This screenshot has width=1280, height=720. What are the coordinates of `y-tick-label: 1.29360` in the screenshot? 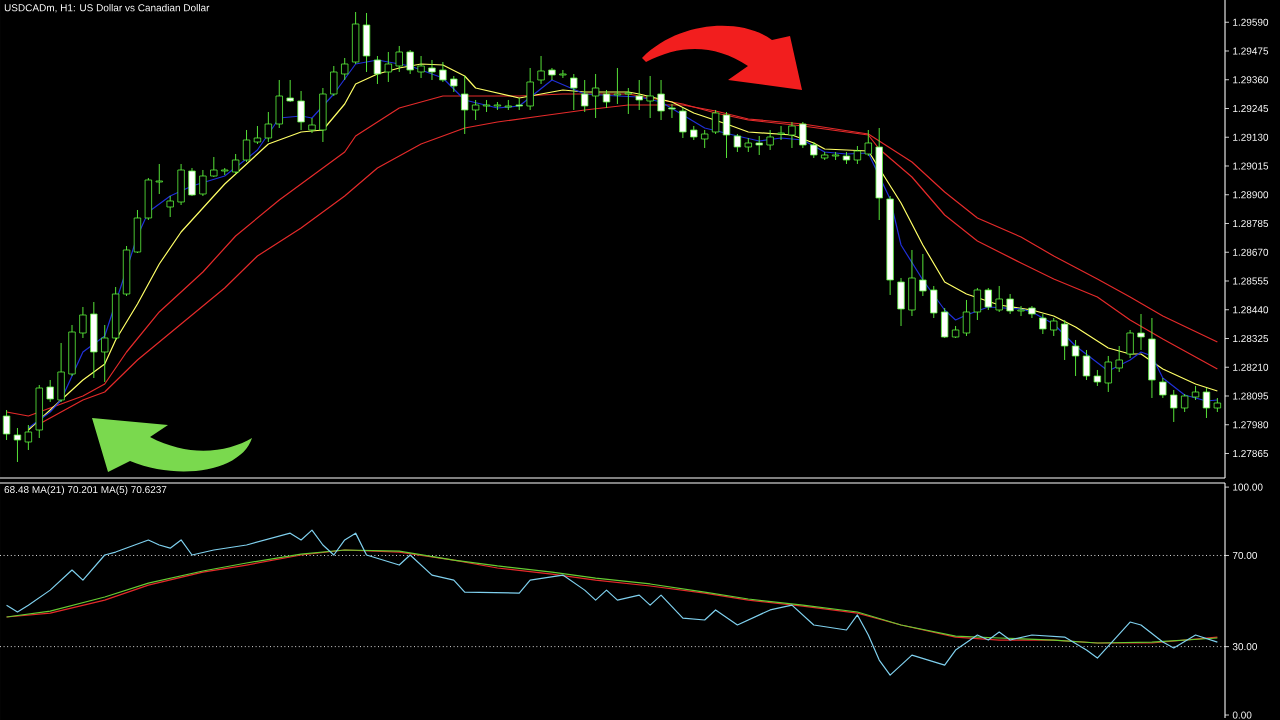 It's located at (1251, 80).